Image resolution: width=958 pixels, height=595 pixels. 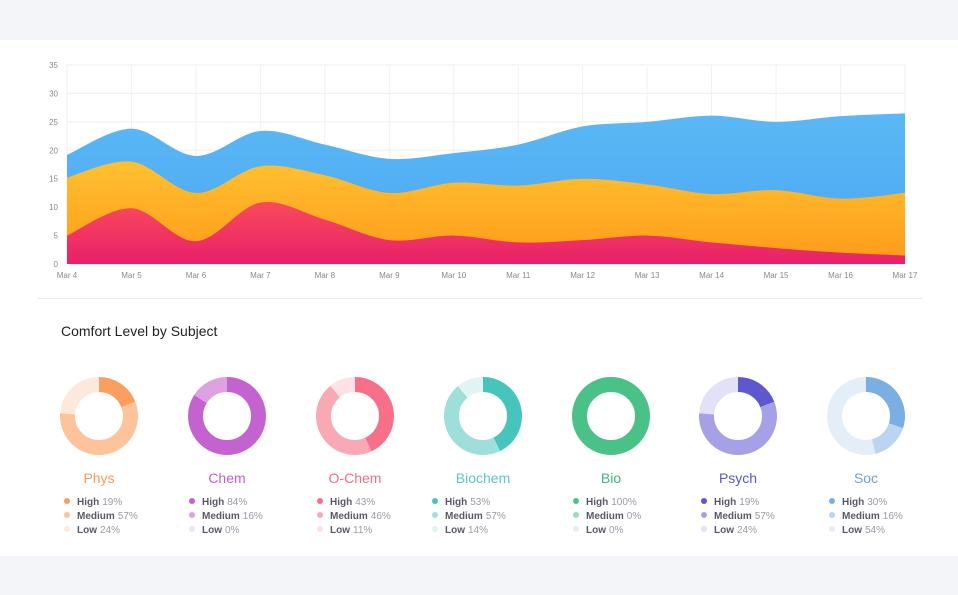 What do you see at coordinates (905, 275) in the screenshot?
I see `x-tick-label: Mar 17` at bounding box center [905, 275].